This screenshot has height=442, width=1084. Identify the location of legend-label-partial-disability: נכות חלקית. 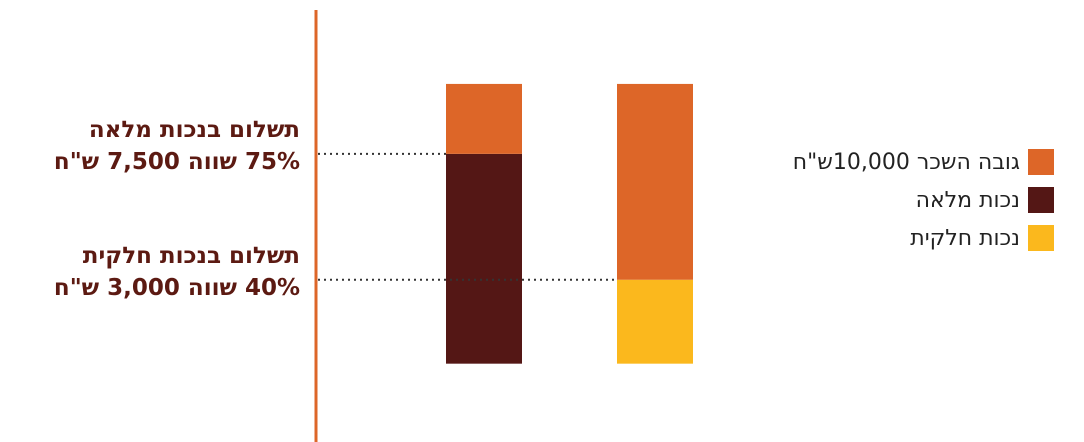
(965, 238).